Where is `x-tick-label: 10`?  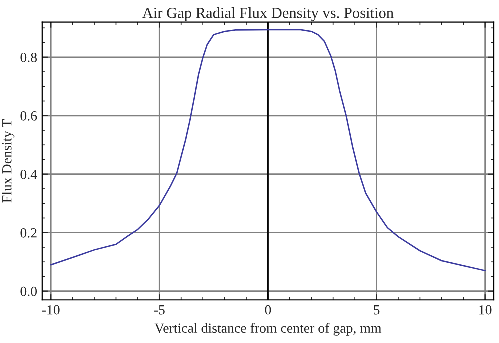
x-tick-label: 10 is located at coordinates (486, 310).